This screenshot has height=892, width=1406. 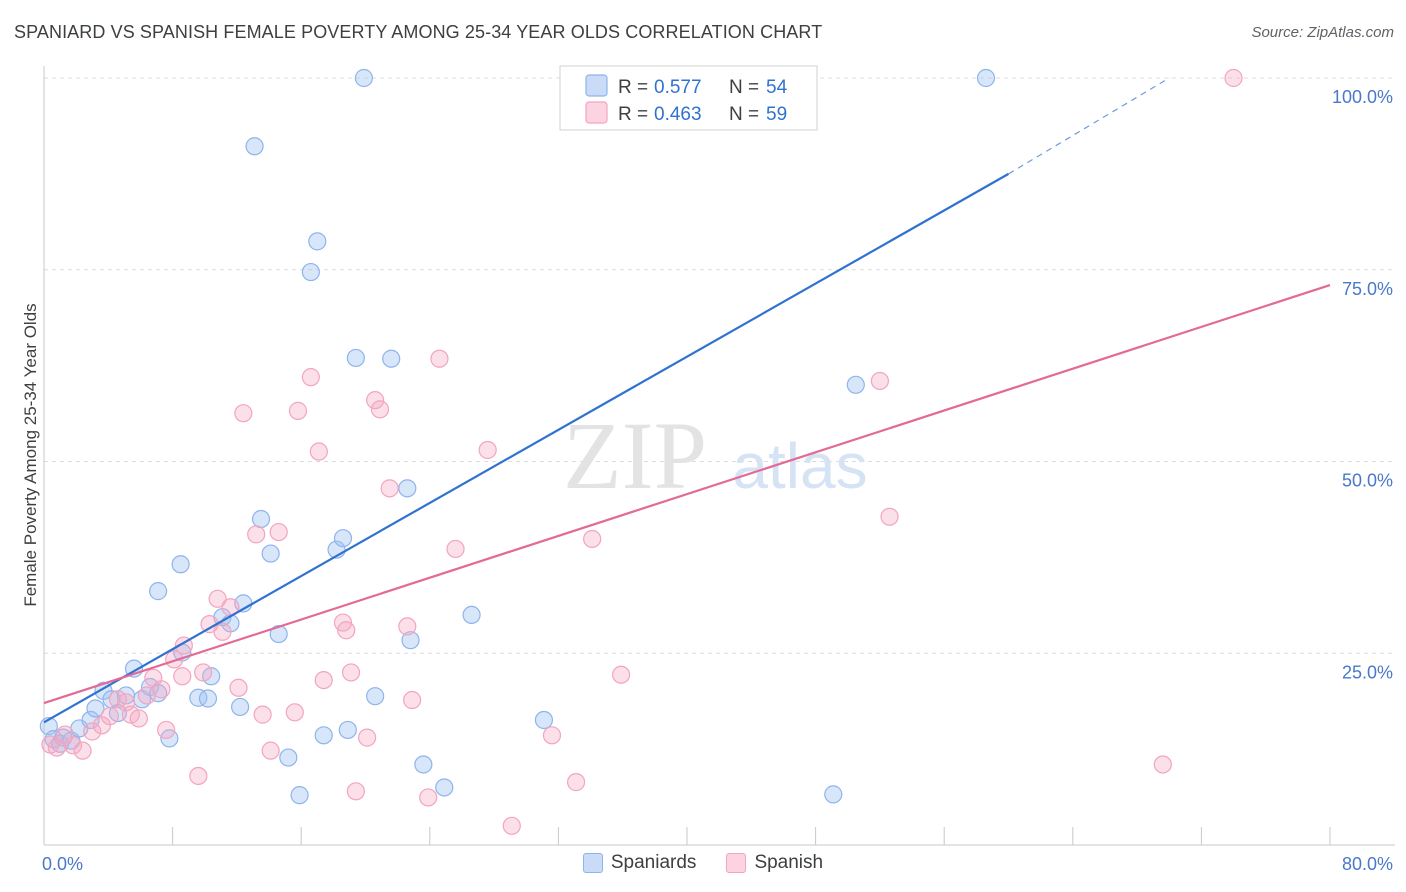 What do you see at coordinates (653, 862) in the screenshot?
I see `legend-label-spaniards: Spaniards` at bounding box center [653, 862].